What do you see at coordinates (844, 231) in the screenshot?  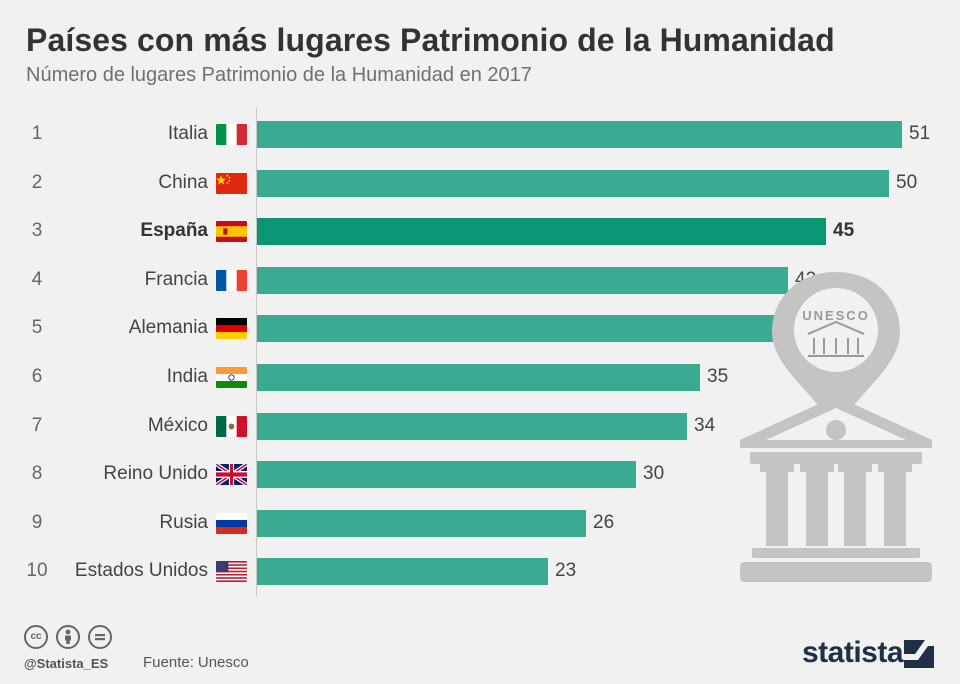 I see `data-label: 45` at bounding box center [844, 231].